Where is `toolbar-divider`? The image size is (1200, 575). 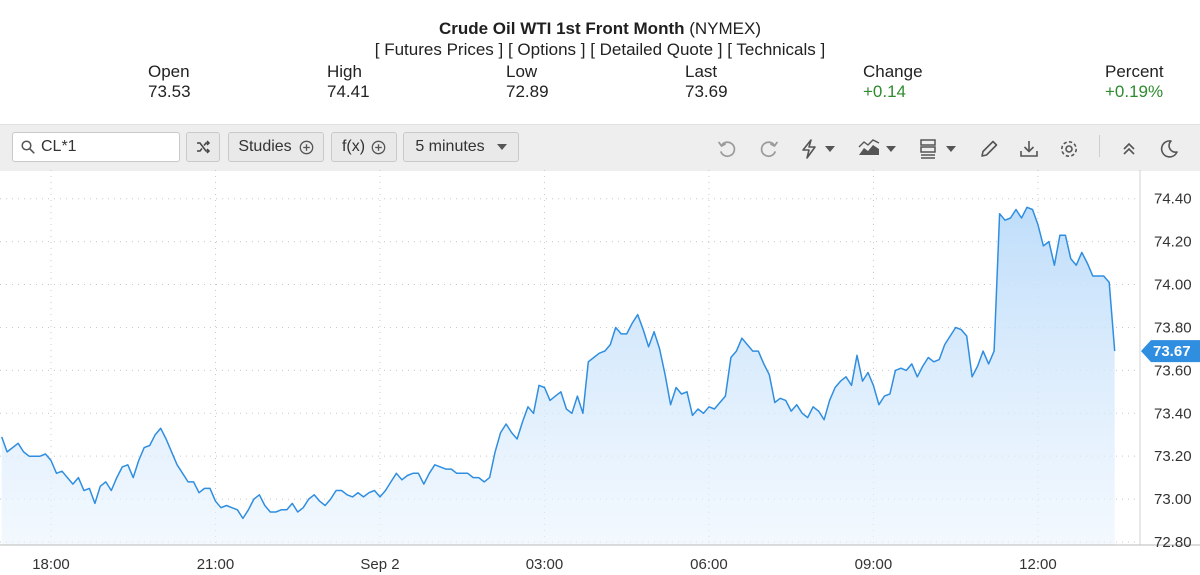
toolbar-divider is located at coordinates (1099, 146).